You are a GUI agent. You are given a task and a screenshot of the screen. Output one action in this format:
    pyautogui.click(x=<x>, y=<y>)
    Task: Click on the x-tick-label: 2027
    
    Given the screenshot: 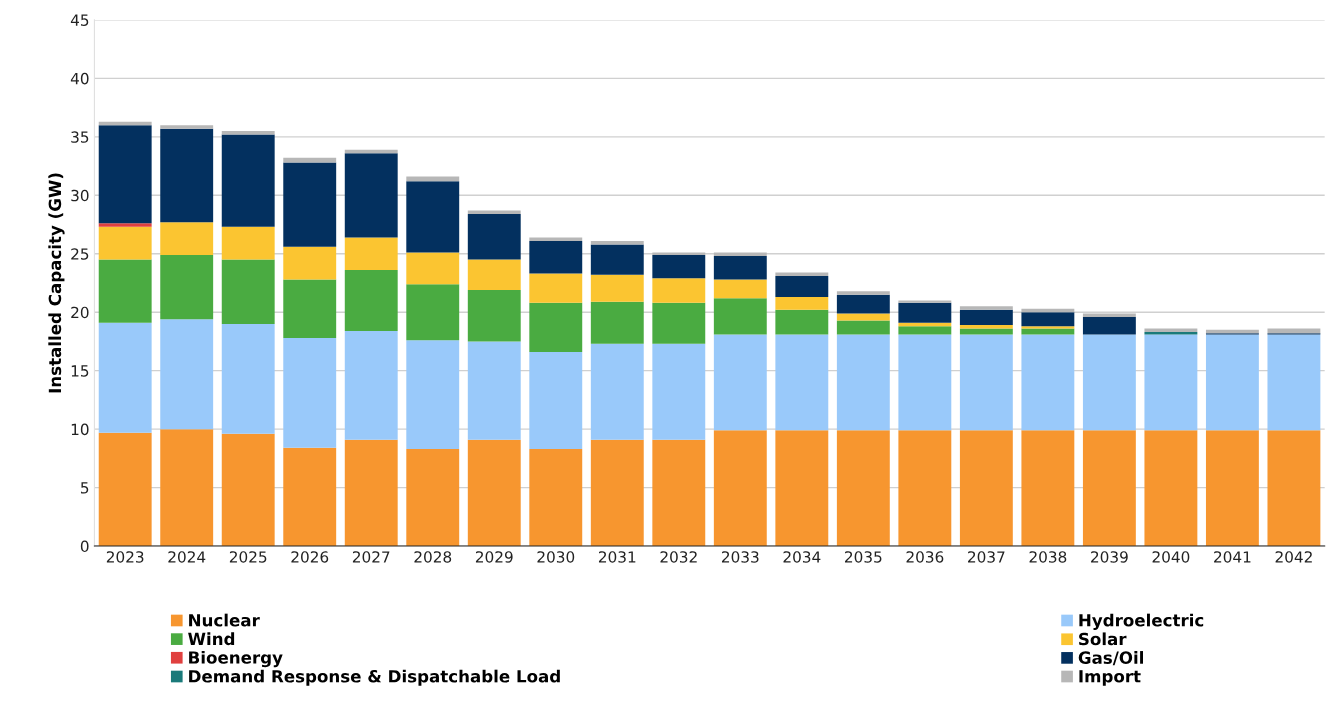 What is the action you would take?
    pyautogui.click(x=371, y=557)
    